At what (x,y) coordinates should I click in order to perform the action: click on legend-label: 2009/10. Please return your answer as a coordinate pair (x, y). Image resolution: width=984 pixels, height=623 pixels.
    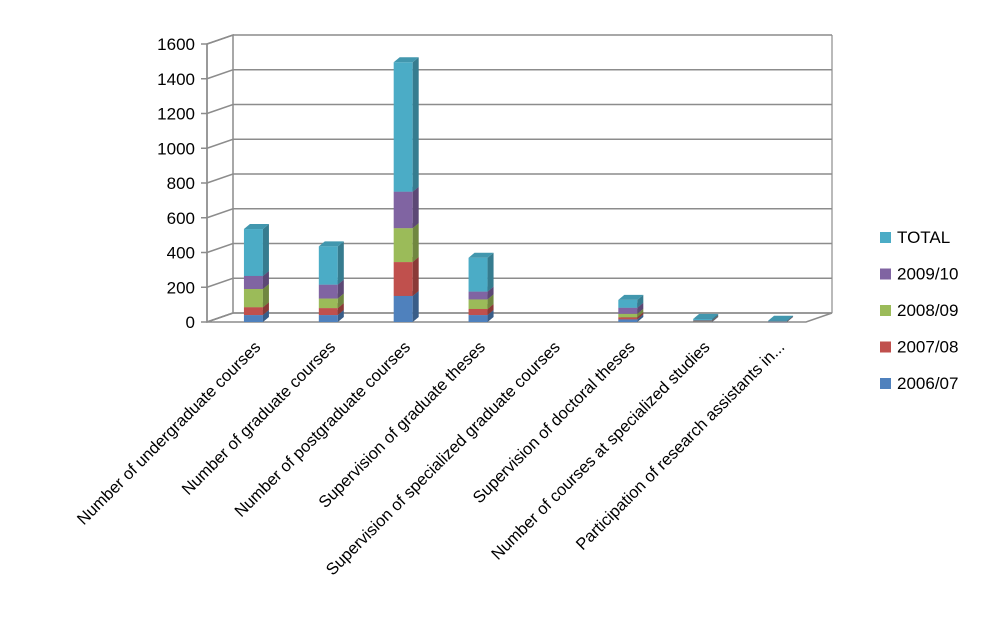
    Looking at the image, I should click on (927, 274).